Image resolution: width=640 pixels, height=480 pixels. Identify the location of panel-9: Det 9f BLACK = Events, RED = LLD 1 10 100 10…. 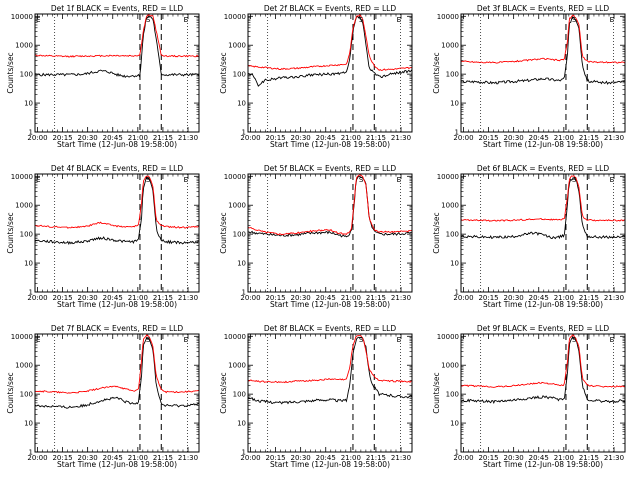
(529, 396).